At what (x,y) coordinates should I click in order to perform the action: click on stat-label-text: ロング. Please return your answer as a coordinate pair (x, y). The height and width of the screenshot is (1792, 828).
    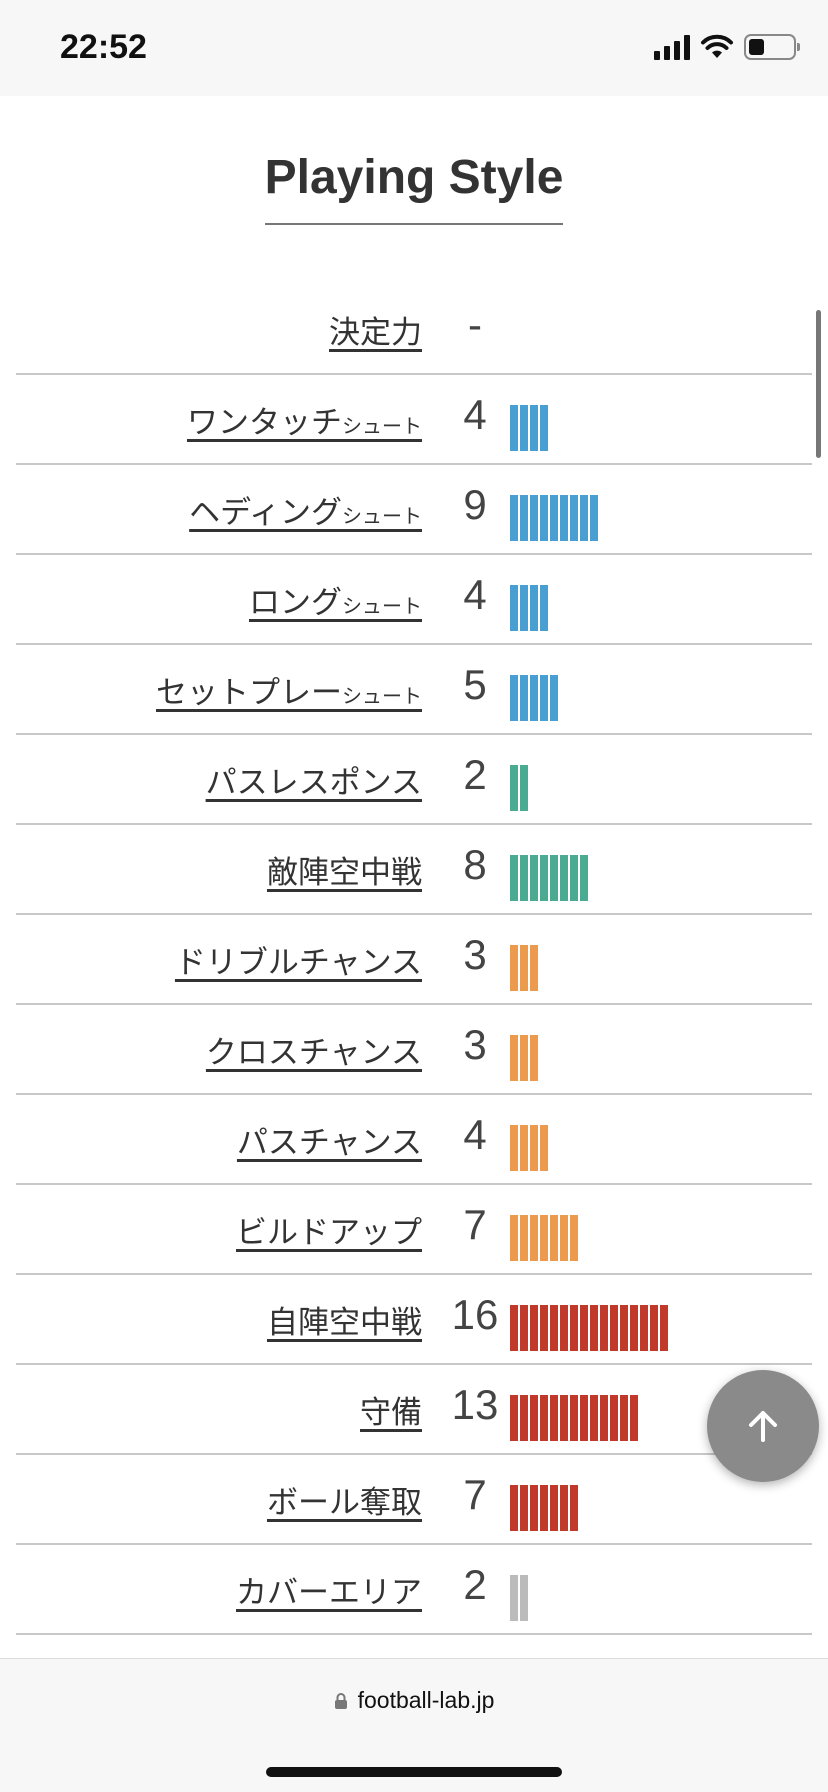
    Looking at the image, I should click on (295, 603).